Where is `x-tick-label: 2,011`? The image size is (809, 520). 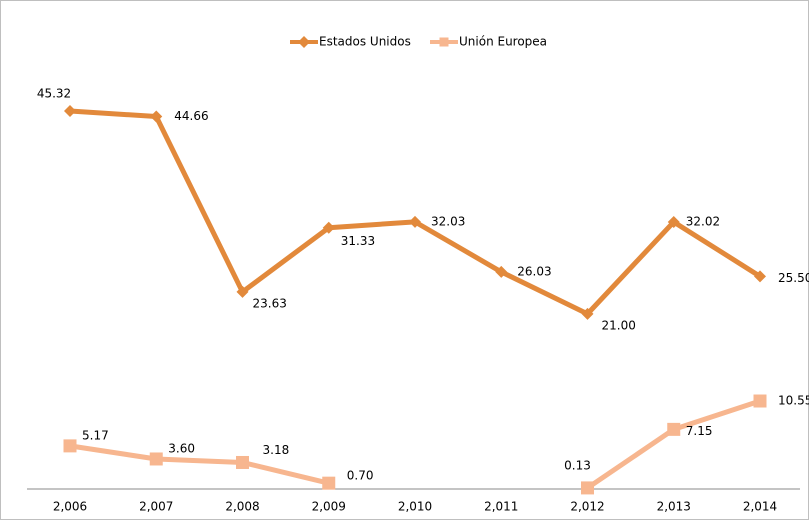
x-tick-label: 2,011 is located at coordinates (501, 507).